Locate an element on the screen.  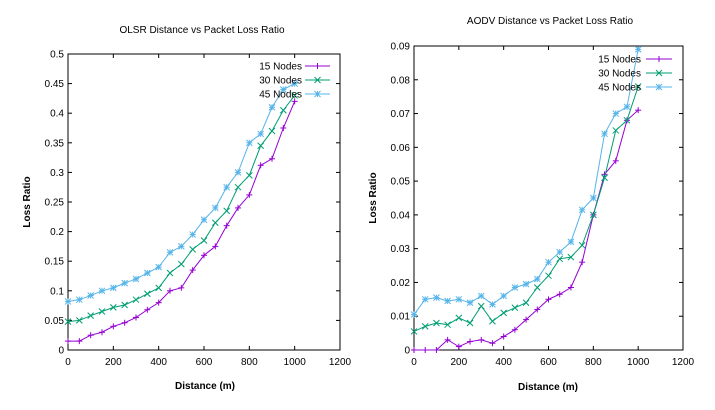
y-tick-label: 0.07 is located at coordinates (401, 114).